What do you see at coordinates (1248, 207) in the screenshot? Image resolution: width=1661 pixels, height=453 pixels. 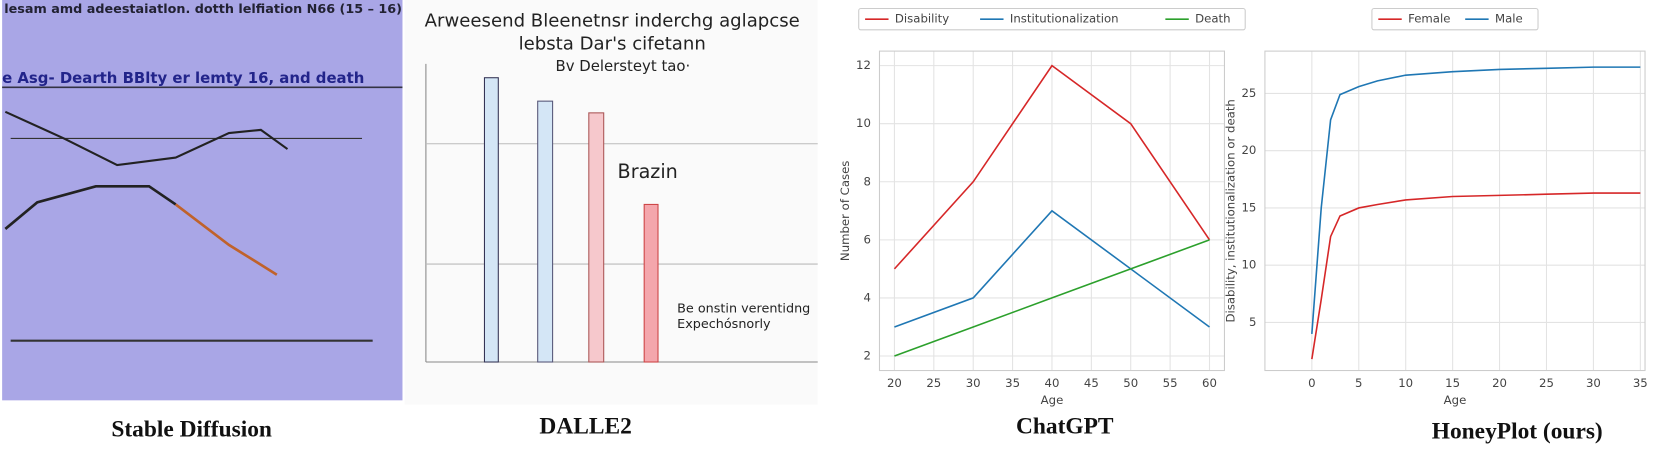 I see `y-tick-label: 15` at bounding box center [1248, 207].